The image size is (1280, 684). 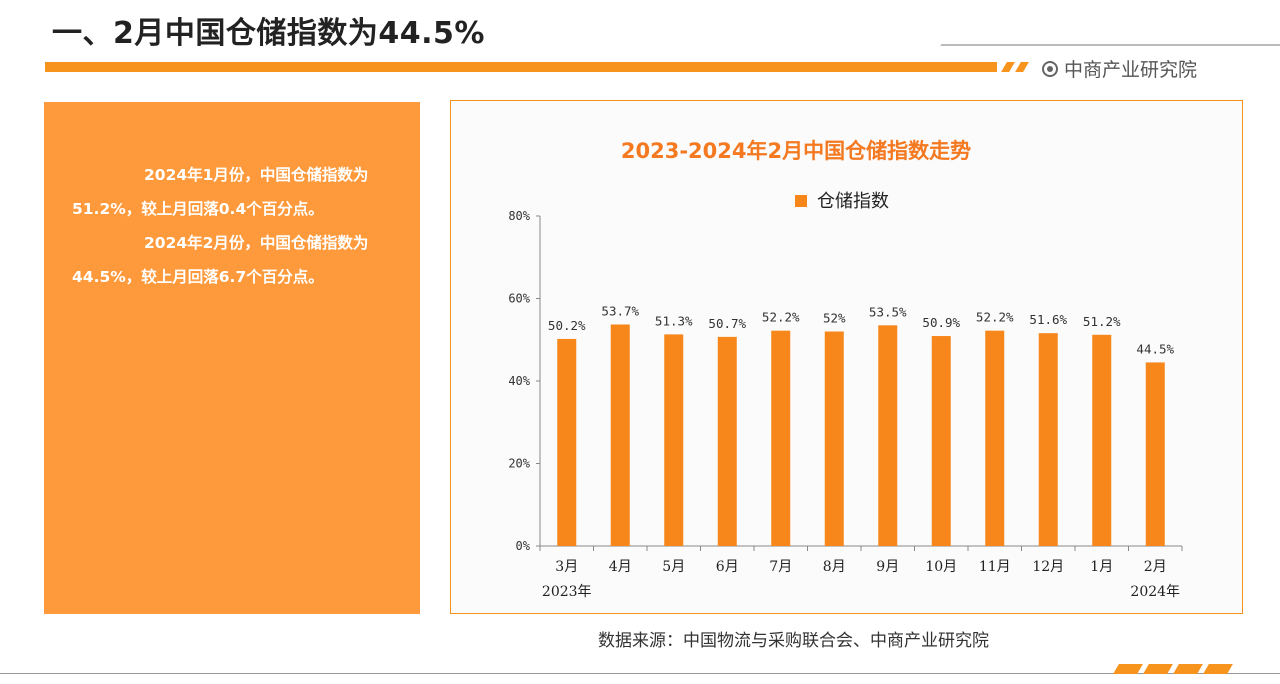 What do you see at coordinates (268, 33) in the screenshot?
I see `page-title: 一、2月中国仓储指数为44.5%` at bounding box center [268, 33].